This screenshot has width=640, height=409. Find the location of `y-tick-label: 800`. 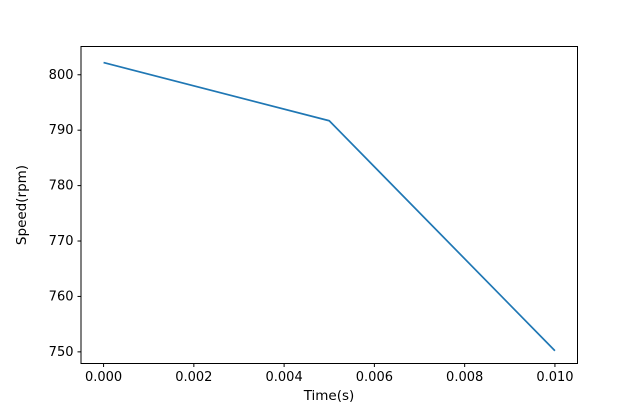

y-tick-label: 800 is located at coordinates (61, 75).